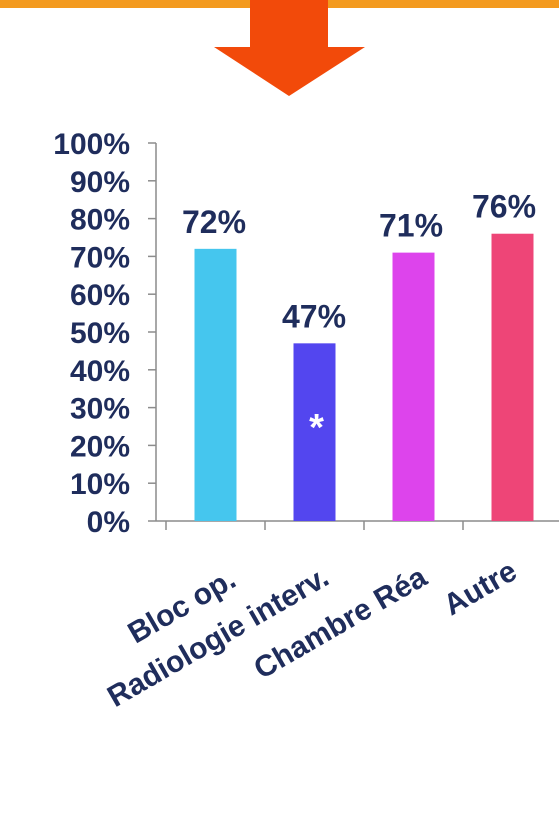 The image size is (559, 827). What do you see at coordinates (100, 295) in the screenshot?
I see `y-tick-label: 60%` at bounding box center [100, 295].